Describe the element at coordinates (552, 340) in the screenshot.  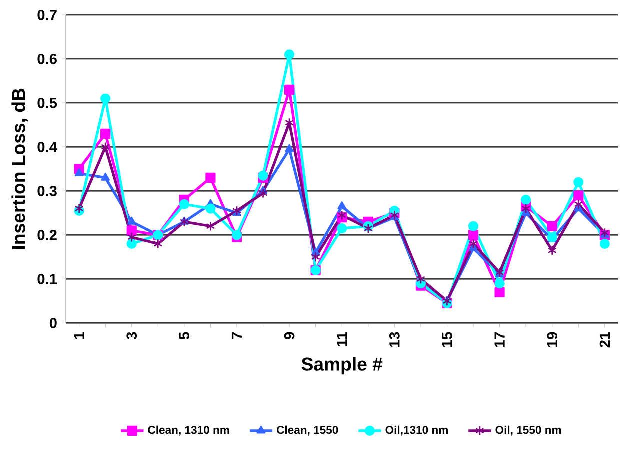
I see `x-tick-label: 19` at that location.